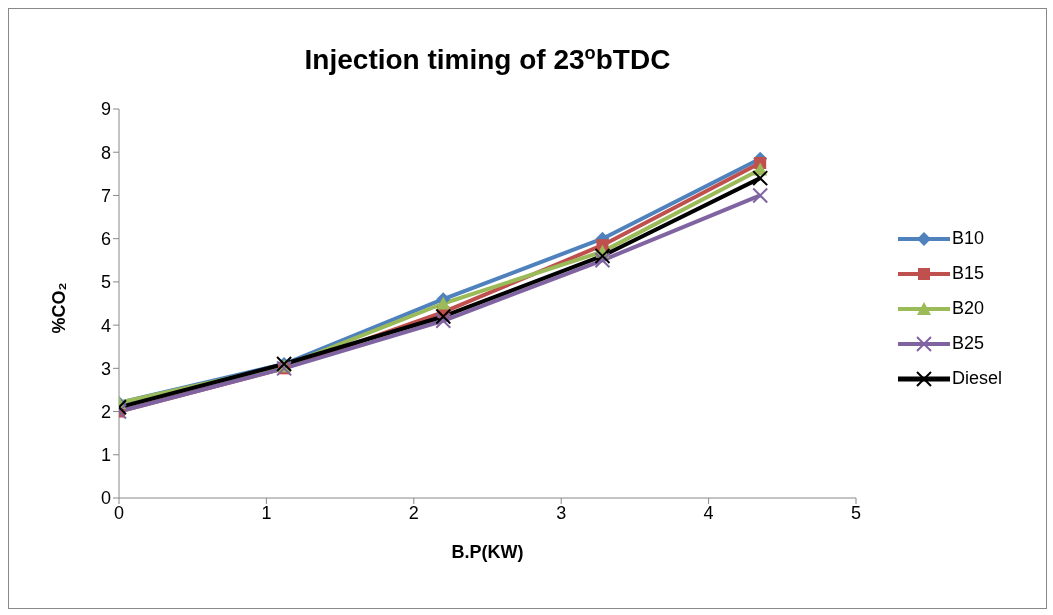 The width and height of the screenshot is (1053, 615). I want to click on legend-label: B25, so click(968, 343).